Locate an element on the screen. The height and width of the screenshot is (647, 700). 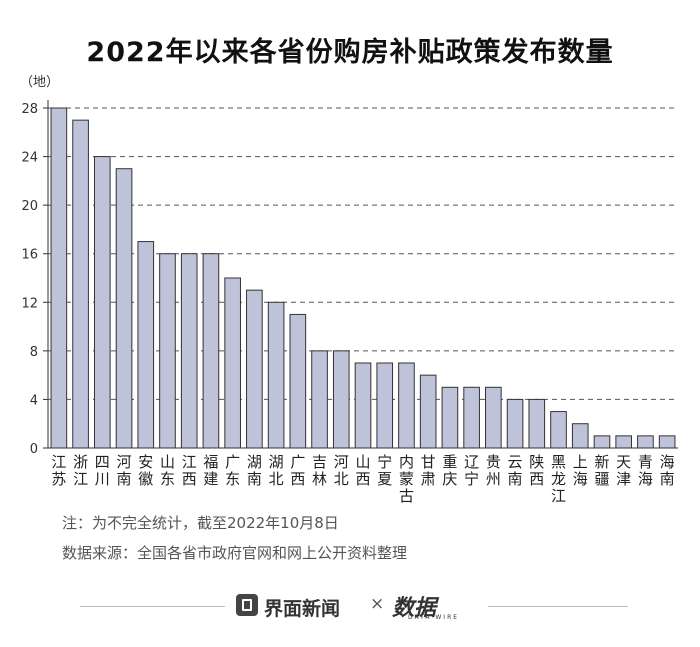
x-category-label: 青海 is located at coordinates (645, 470).